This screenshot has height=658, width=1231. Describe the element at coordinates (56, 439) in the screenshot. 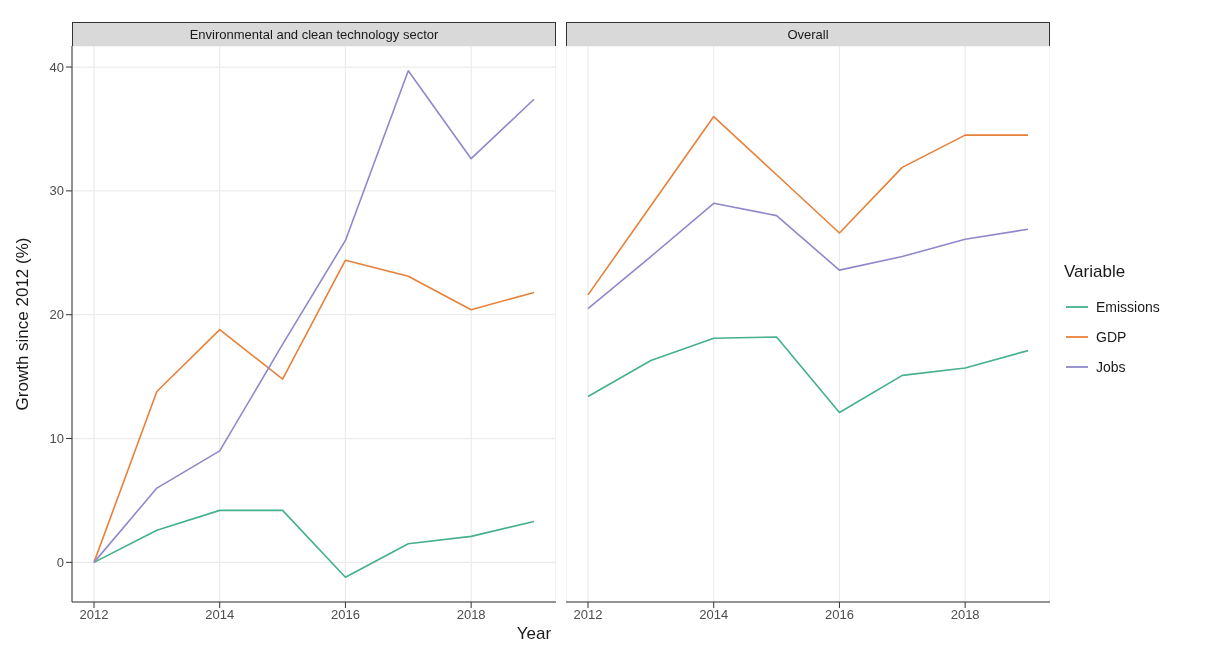

I see `y-tick-label: 10` at that location.